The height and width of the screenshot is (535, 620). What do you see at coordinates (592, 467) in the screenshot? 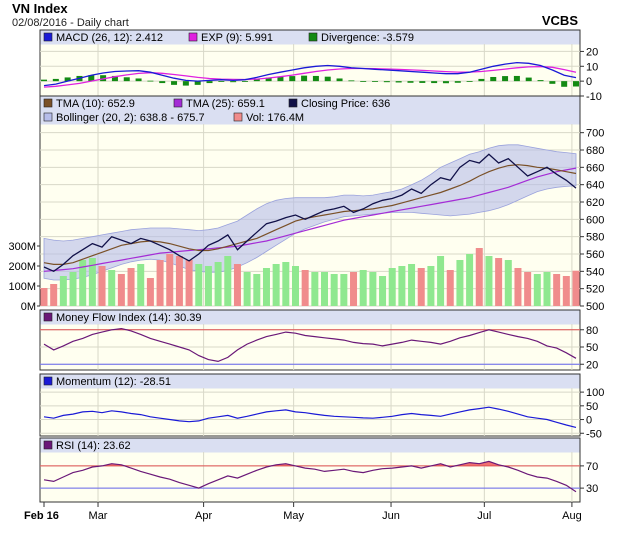
I see `rsi-ytick-label-0: 70` at bounding box center [592, 467].